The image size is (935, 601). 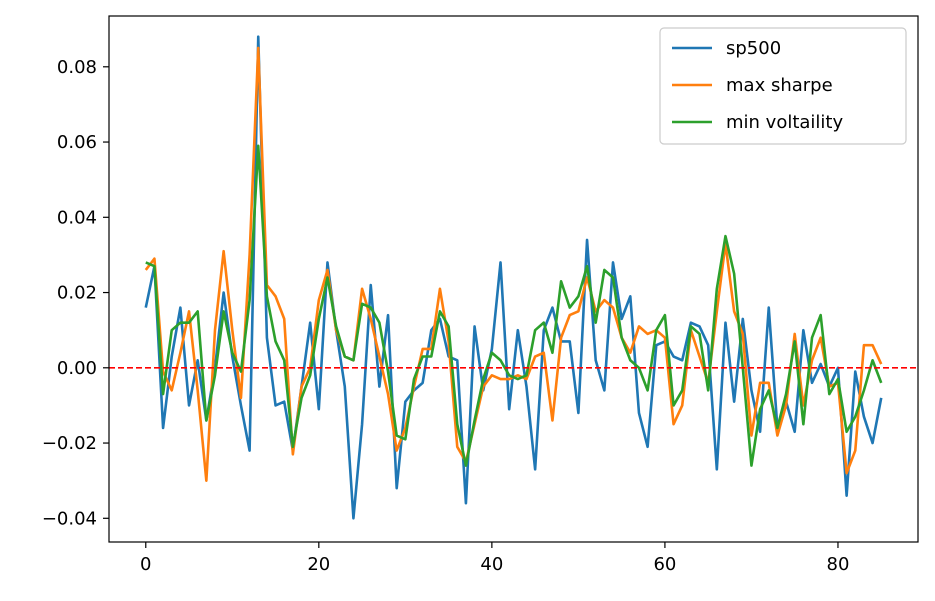 What do you see at coordinates (77, 142) in the screenshot?
I see `y-tick-label: 0.06` at bounding box center [77, 142].